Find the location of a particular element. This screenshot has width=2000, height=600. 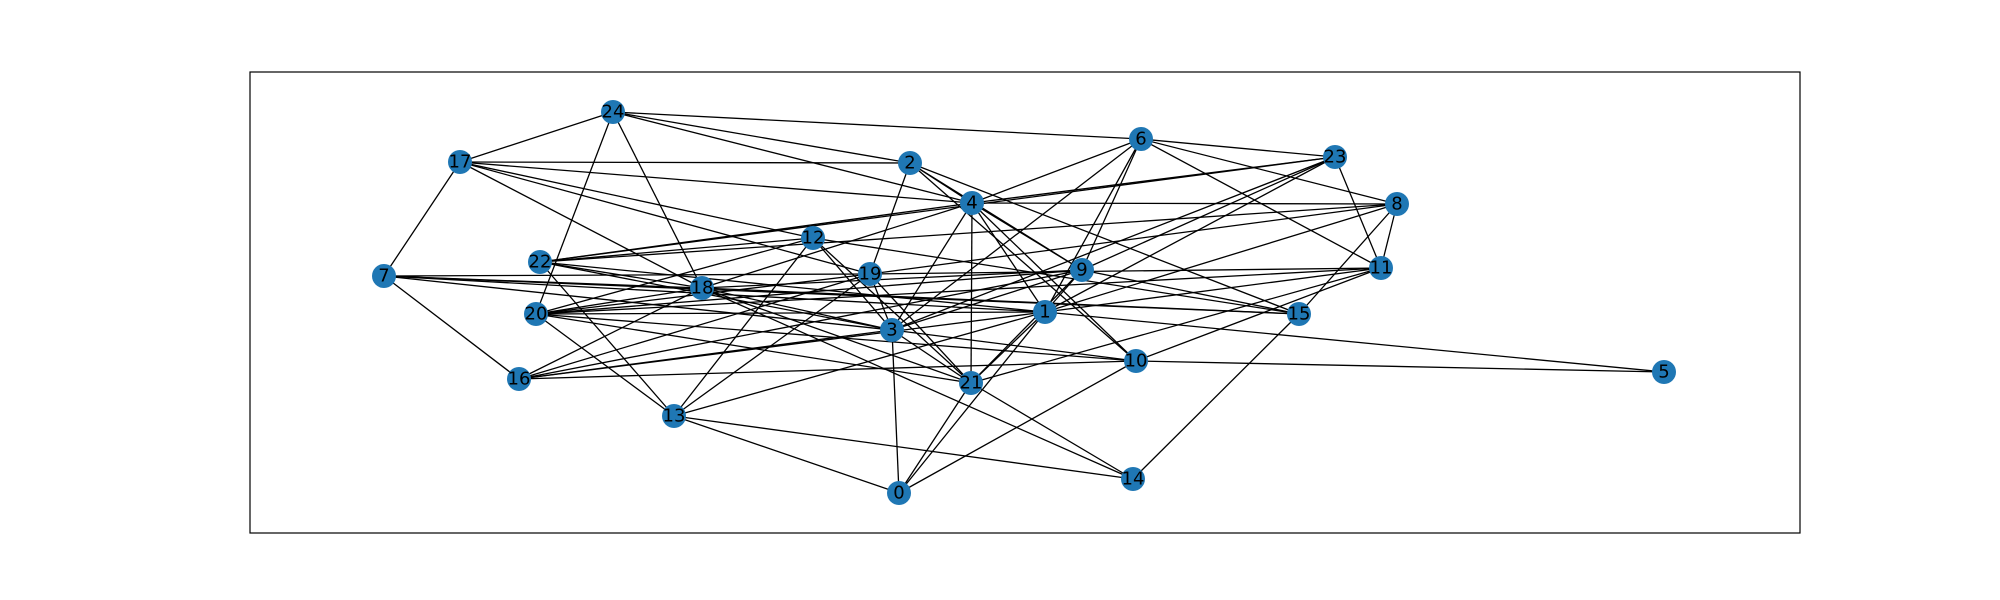

node-label-10: 10 is located at coordinates (1136, 361).